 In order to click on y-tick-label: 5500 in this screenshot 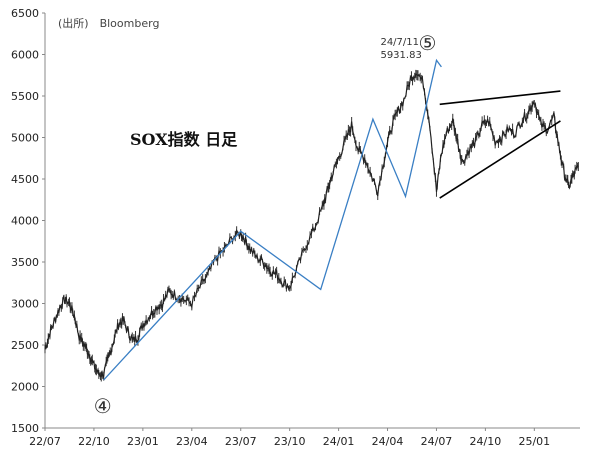, I will do `click(25, 96)`.